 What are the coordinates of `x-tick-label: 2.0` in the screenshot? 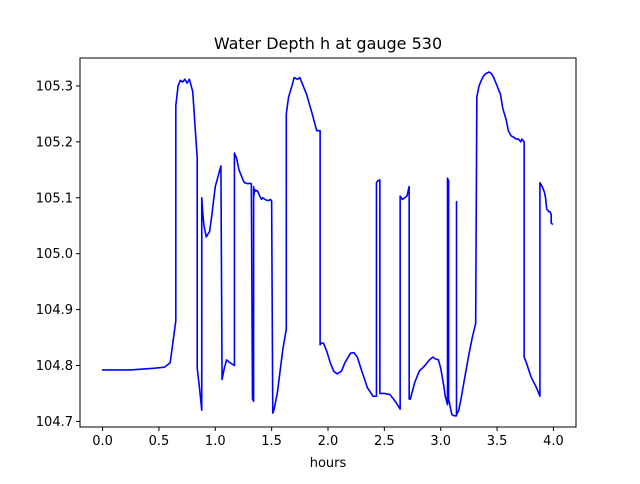 It's located at (328, 441).